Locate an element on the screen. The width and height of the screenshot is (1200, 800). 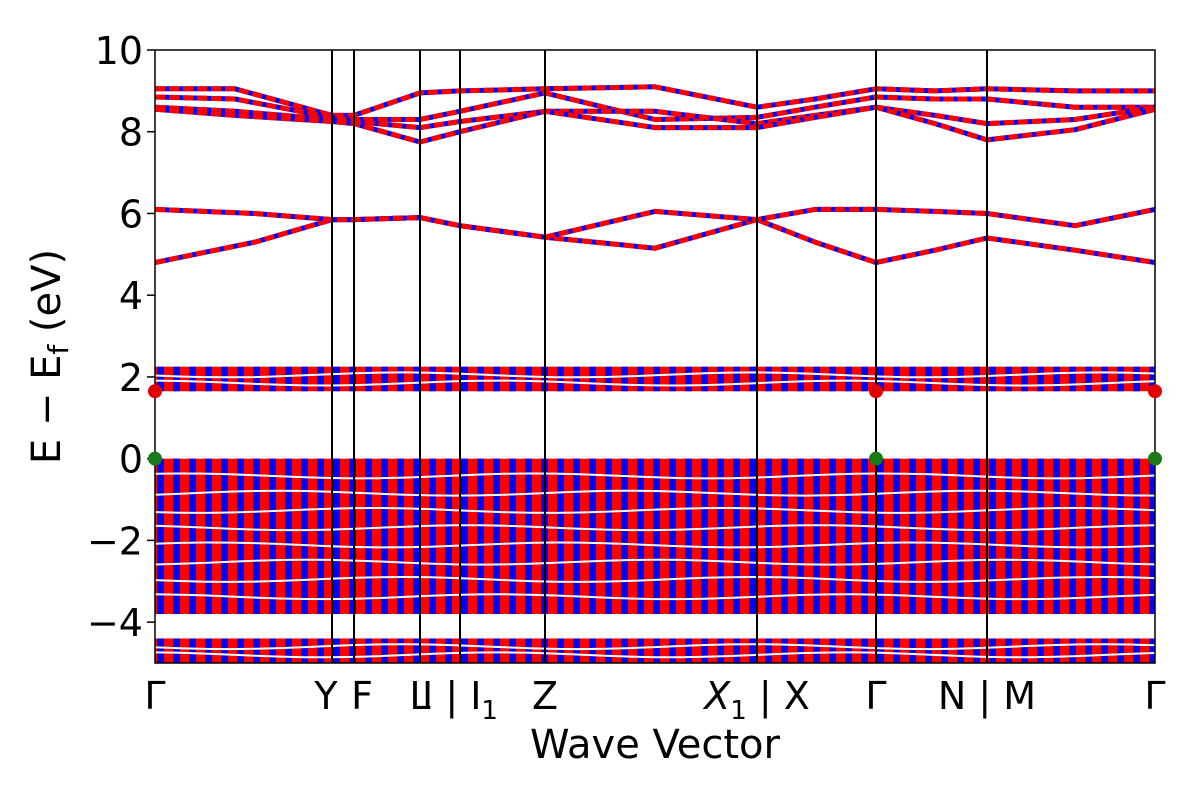
x-tick-label: Γ is located at coordinates (1154, 696).